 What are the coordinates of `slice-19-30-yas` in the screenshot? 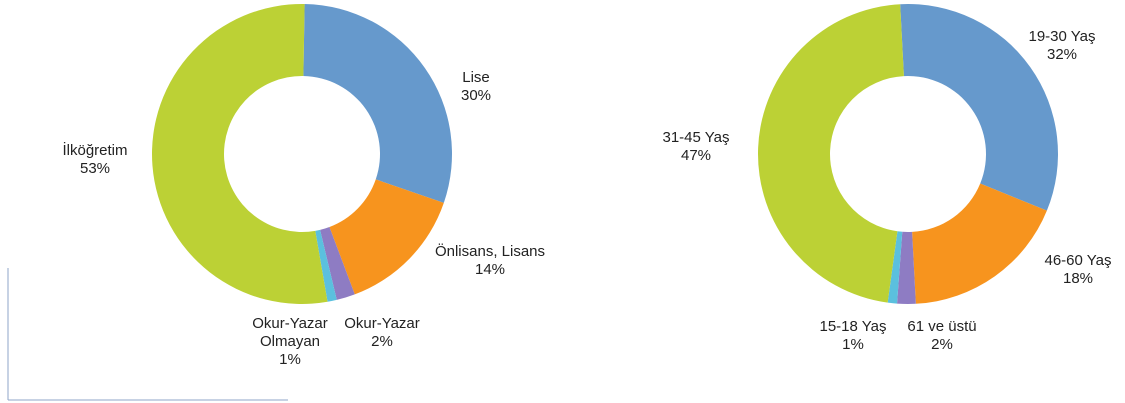 It's located at (979, 107).